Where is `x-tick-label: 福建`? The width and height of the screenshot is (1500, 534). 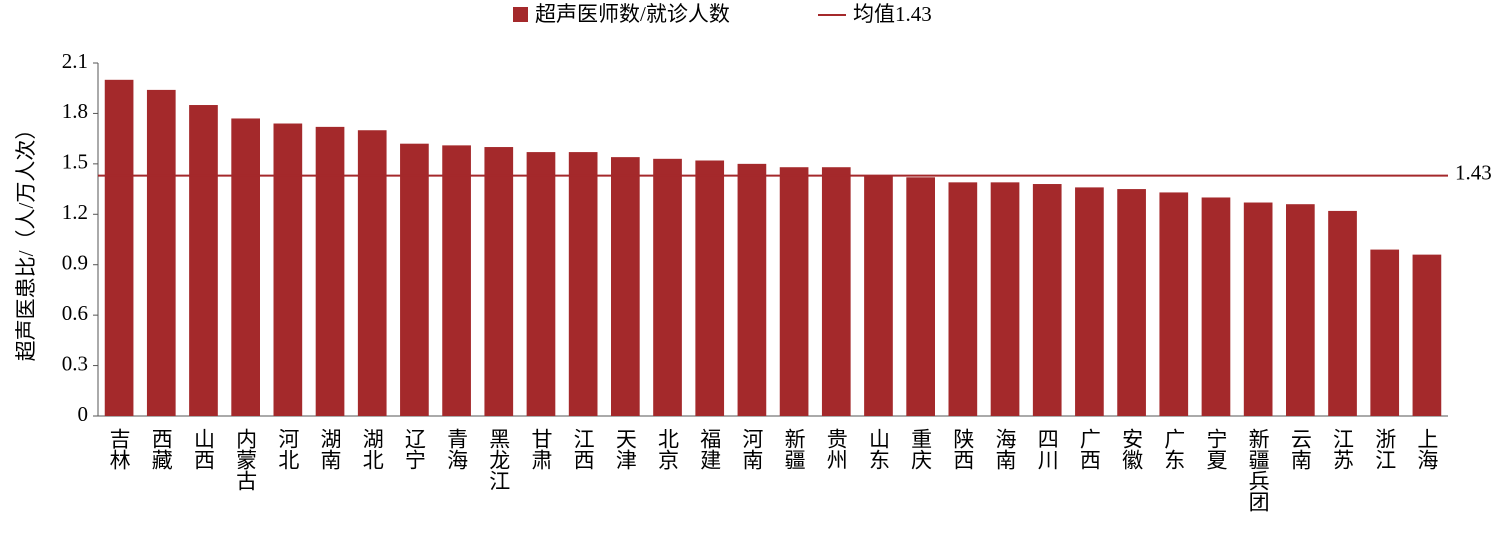
x-tick-label: 福建 is located at coordinates (710, 449).